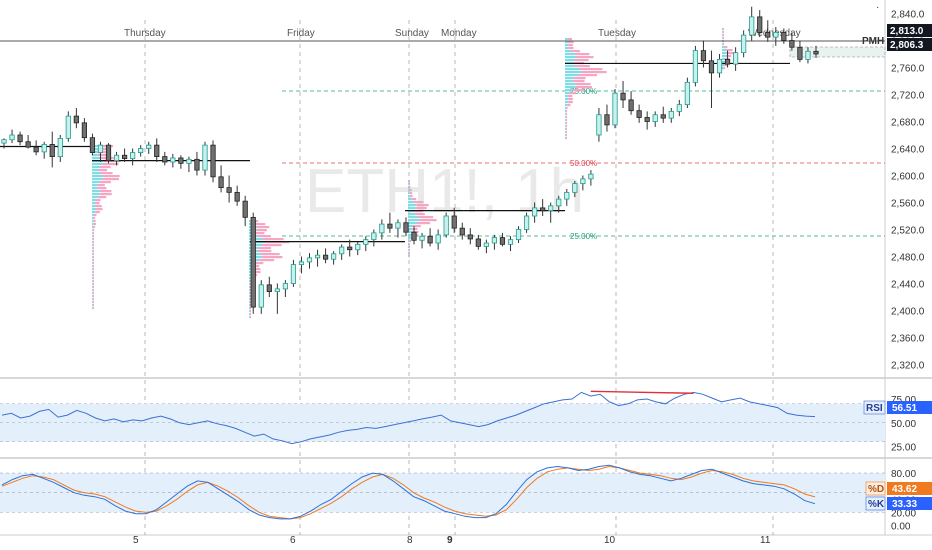  Describe the element at coordinates (458, 422) in the screenshot. I see `rsi-pane: 25.00 50.00 75.00` at that location.